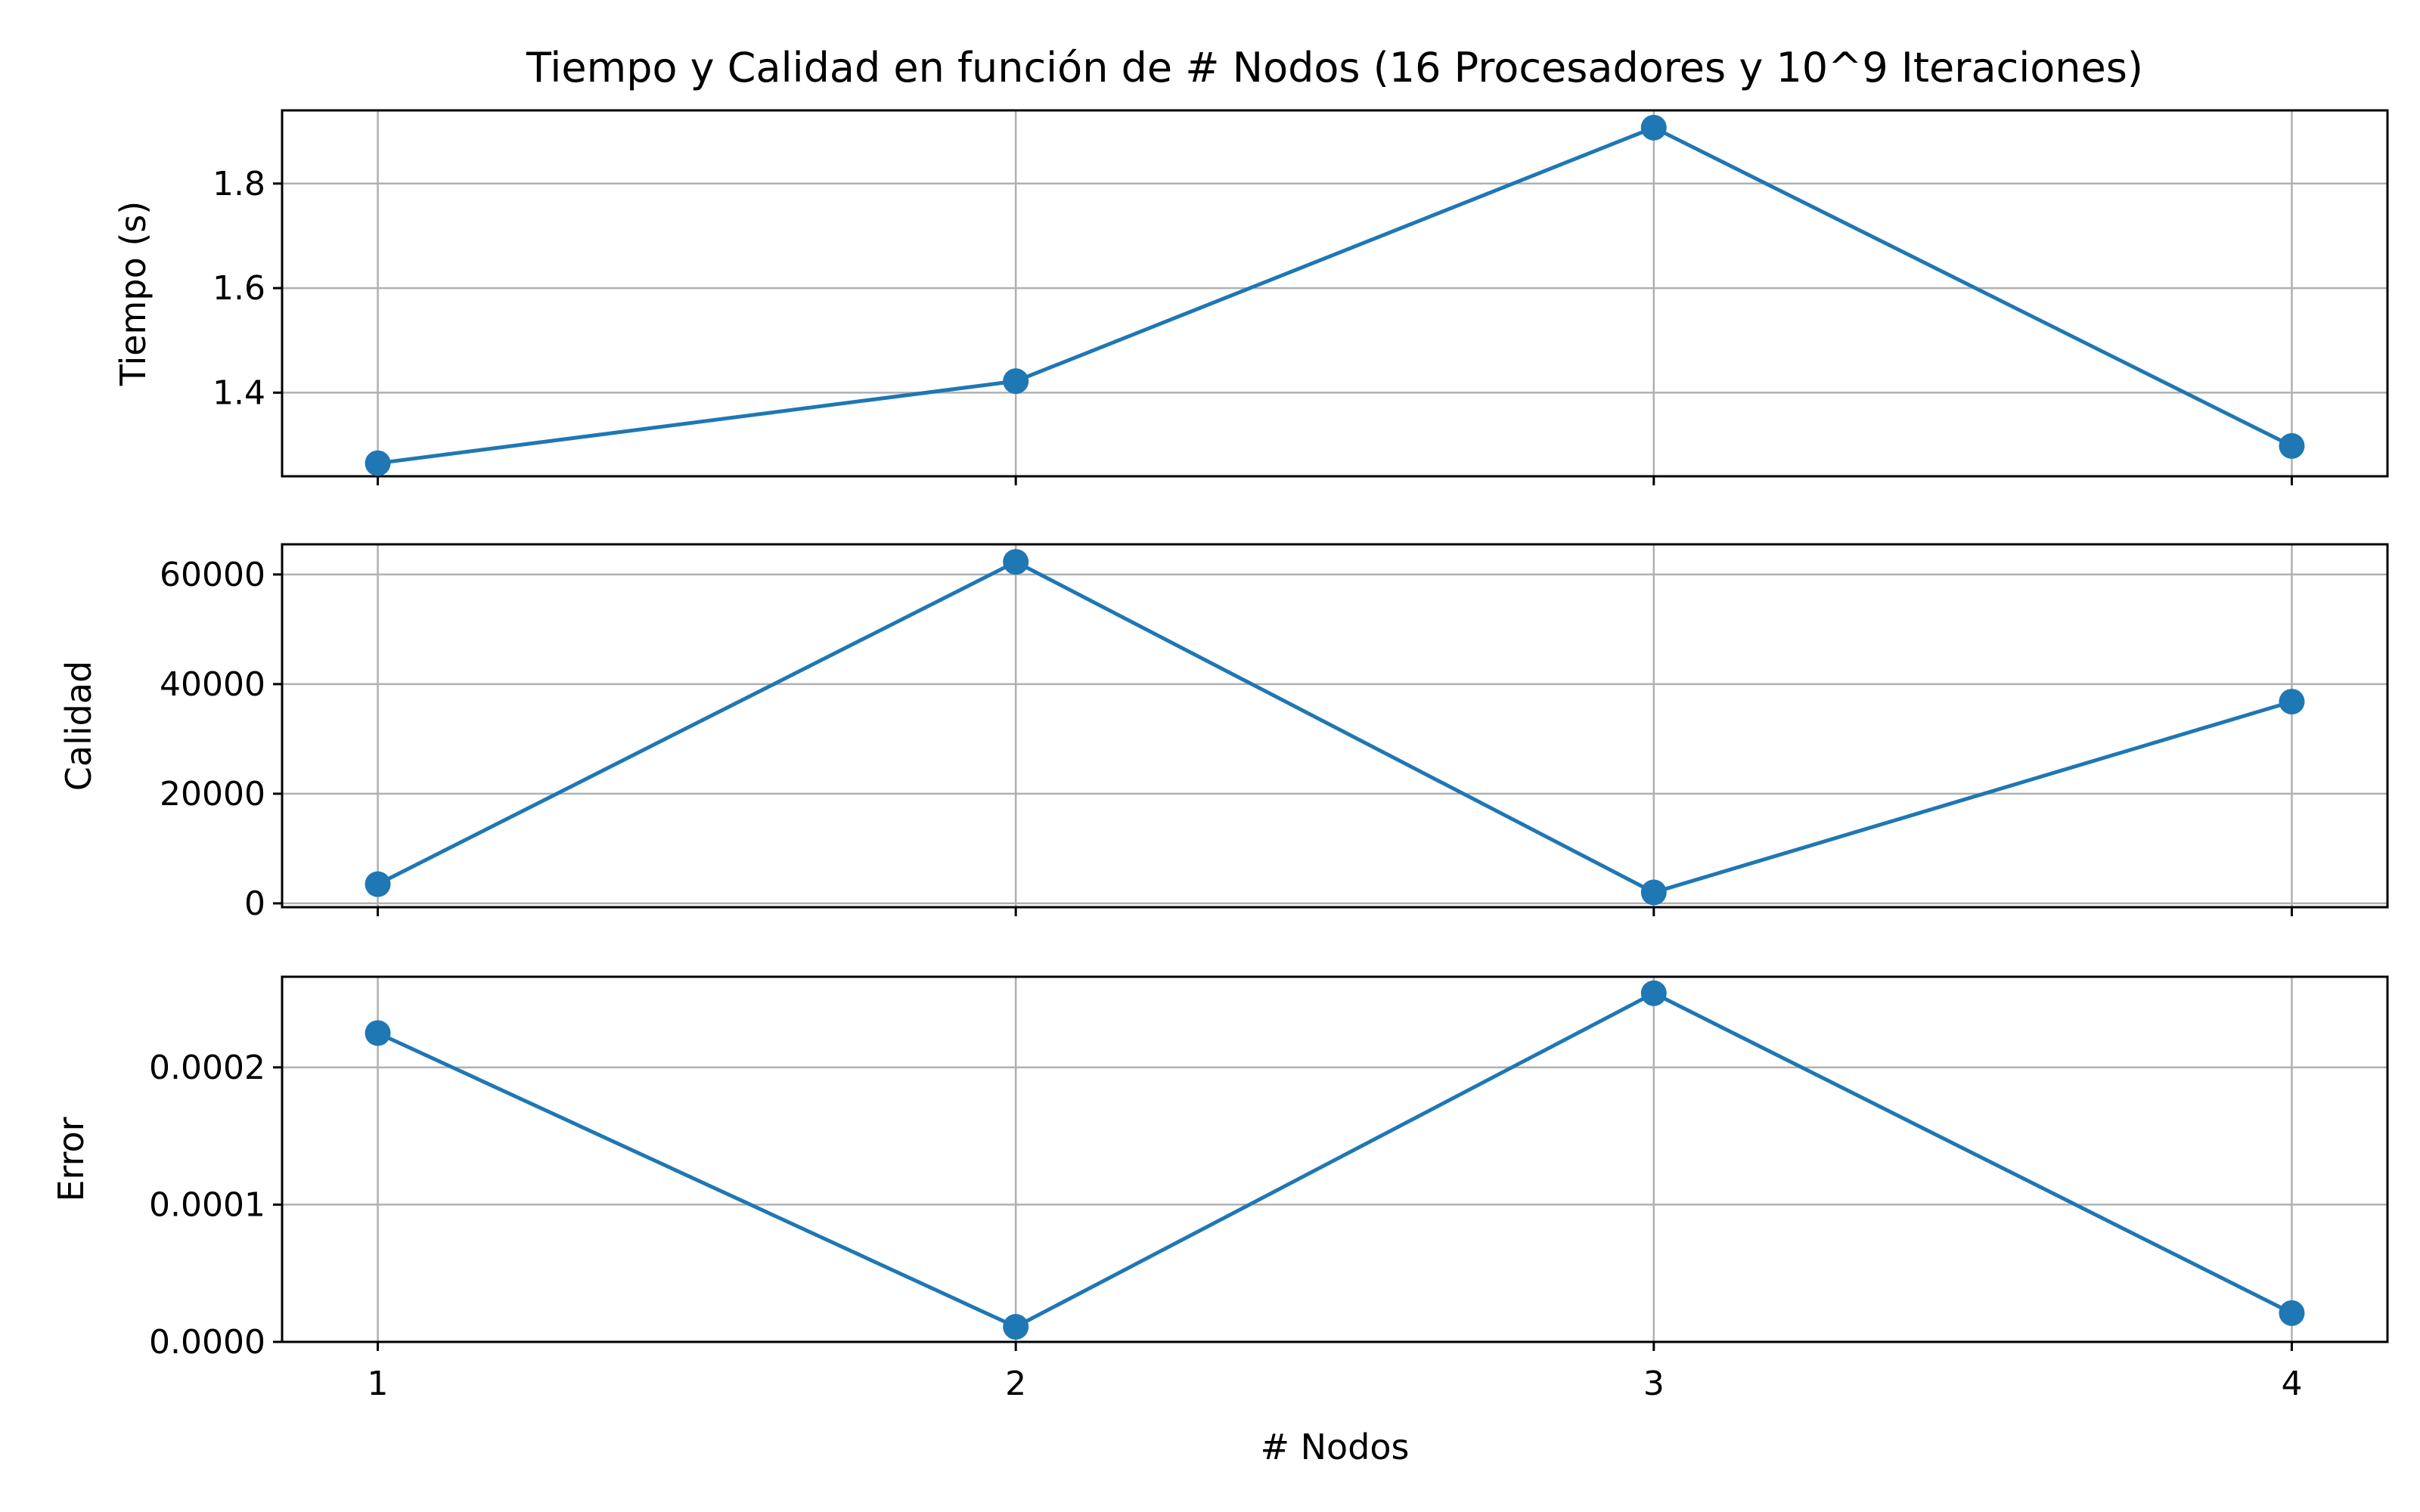 The height and width of the screenshot is (1512, 2420). I want to click on x-tick-label: 2, so click(1015, 1384).